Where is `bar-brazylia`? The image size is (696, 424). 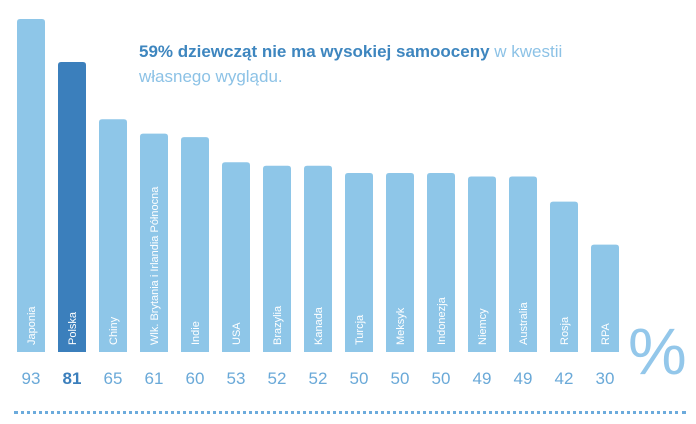 bar-brazylia is located at coordinates (277, 258).